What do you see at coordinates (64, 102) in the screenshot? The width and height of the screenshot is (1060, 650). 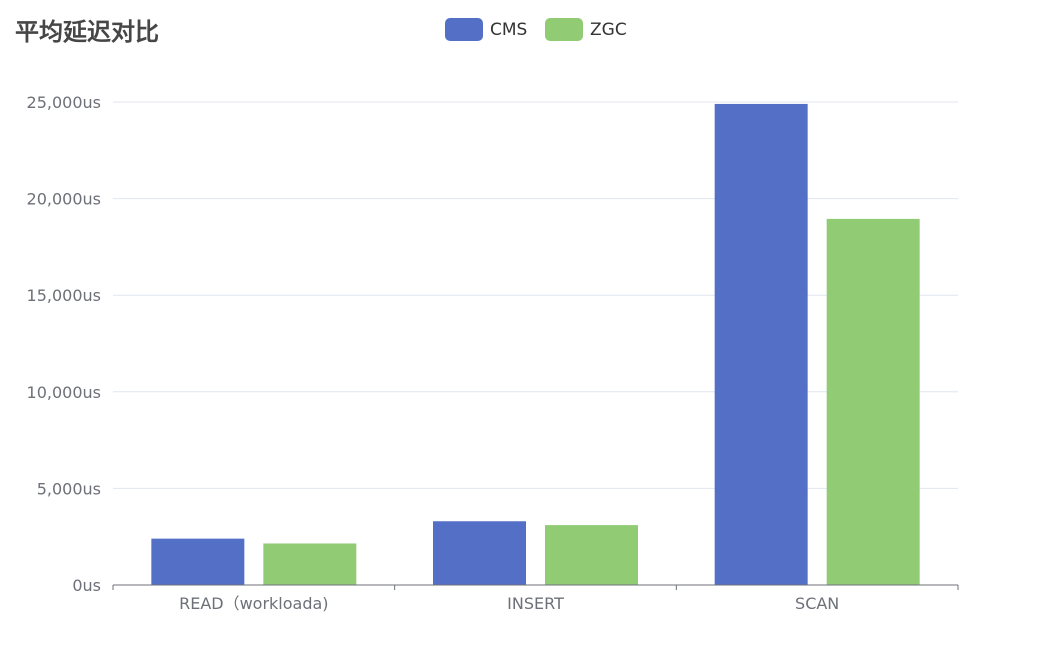 I see `y-tick-label: 25,000us` at bounding box center [64, 102].